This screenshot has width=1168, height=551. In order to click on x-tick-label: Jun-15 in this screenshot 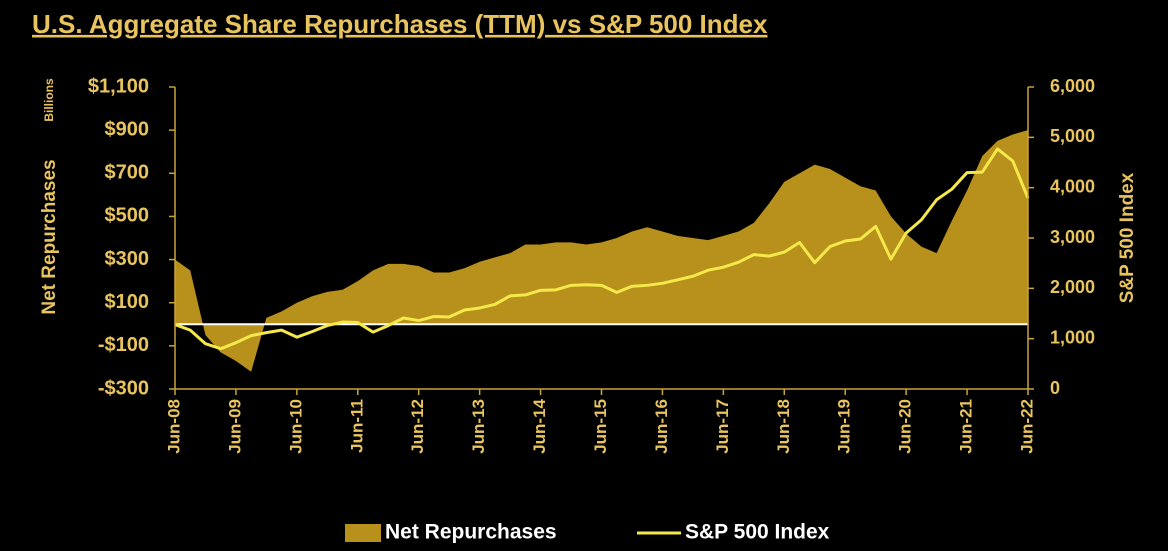, I will do `click(600, 426)`.